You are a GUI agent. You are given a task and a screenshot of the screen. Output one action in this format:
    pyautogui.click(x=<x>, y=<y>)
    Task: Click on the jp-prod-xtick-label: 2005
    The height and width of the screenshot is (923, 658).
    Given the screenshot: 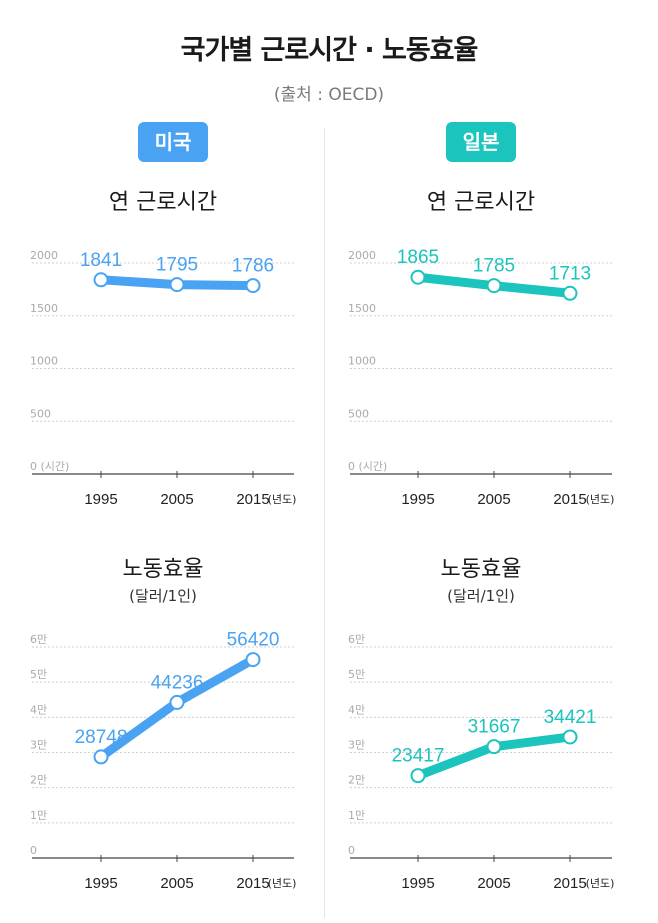 What is the action you would take?
    pyautogui.click(x=493, y=883)
    